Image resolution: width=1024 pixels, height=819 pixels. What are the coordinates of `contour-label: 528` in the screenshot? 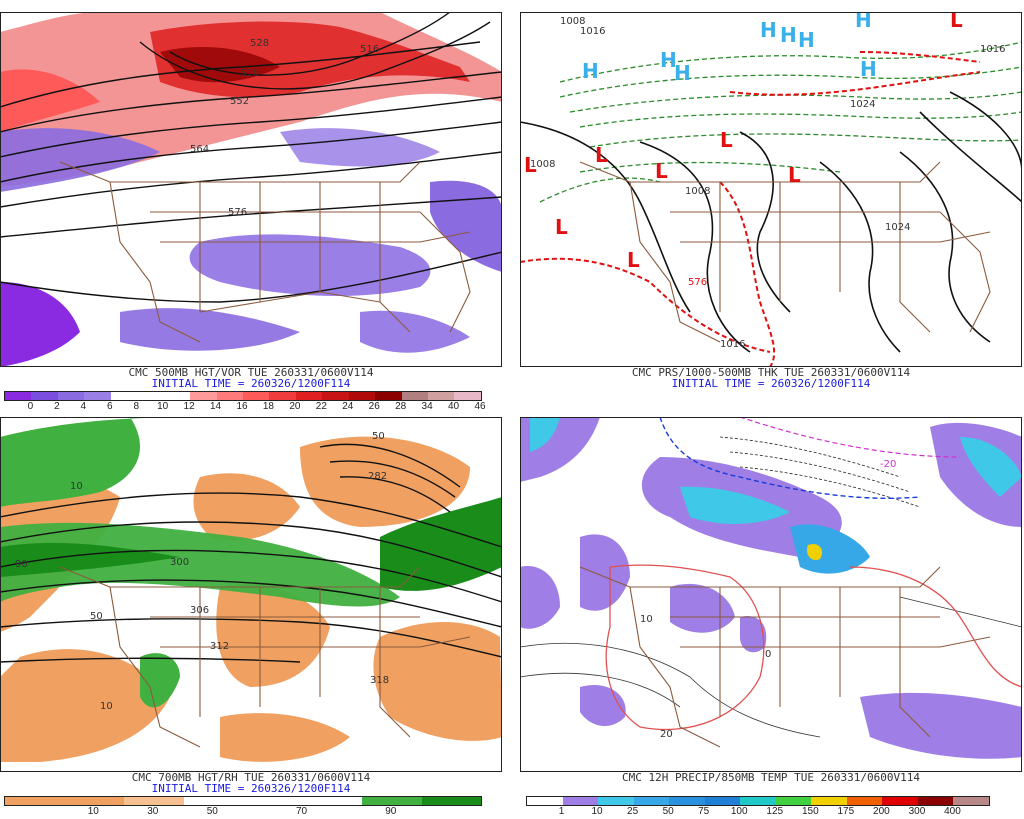 It's located at (259, 43).